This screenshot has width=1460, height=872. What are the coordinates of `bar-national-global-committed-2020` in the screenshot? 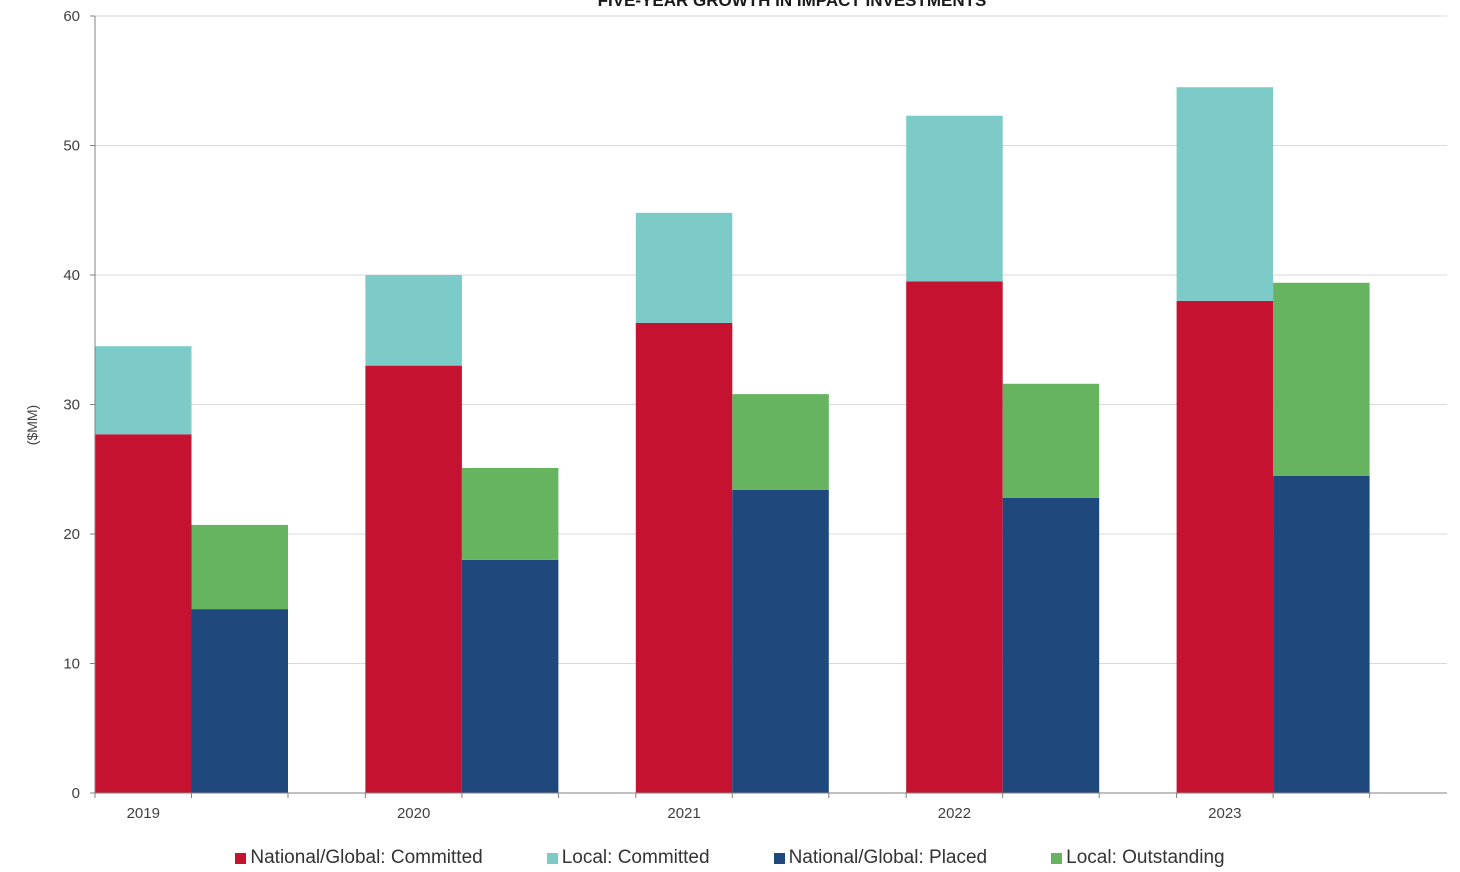 It's located at (413, 579).